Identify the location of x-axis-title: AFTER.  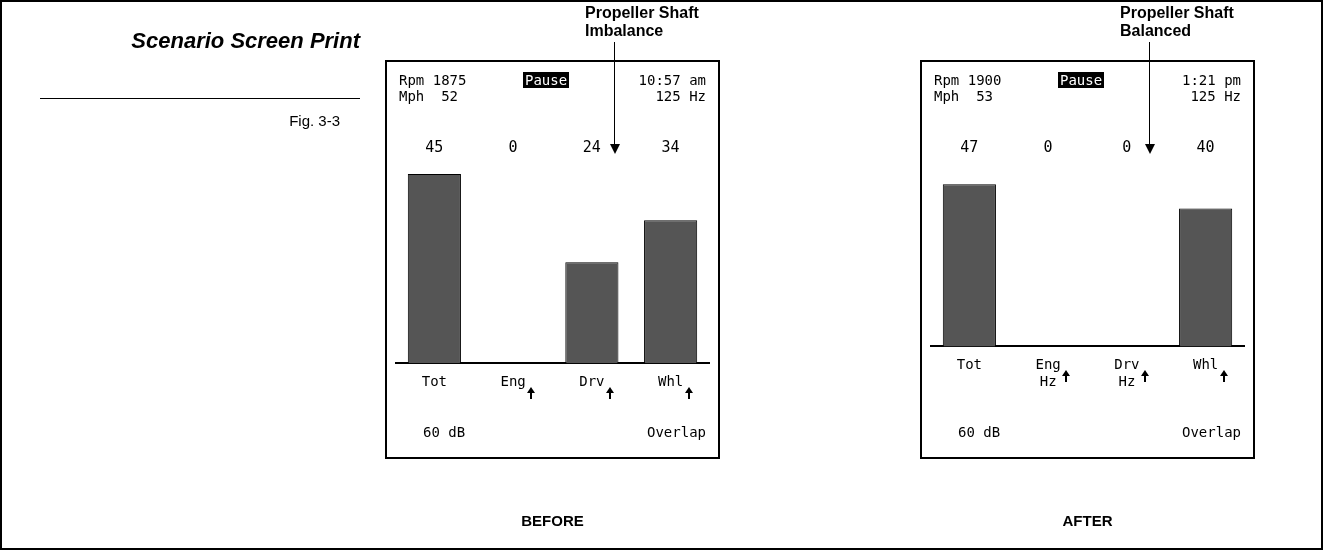
(1087, 520).